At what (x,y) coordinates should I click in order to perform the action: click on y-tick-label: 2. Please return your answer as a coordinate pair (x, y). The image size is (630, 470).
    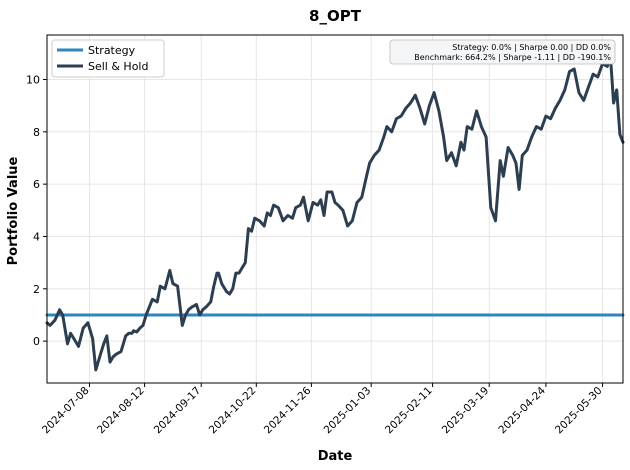
    Looking at the image, I should click on (36, 289).